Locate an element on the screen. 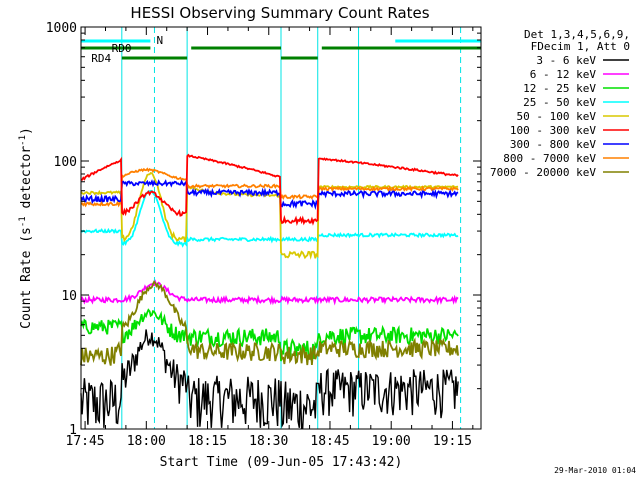 The width and height of the screenshot is (640, 480). y-tick-label: 100 is located at coordinates (65, 162).